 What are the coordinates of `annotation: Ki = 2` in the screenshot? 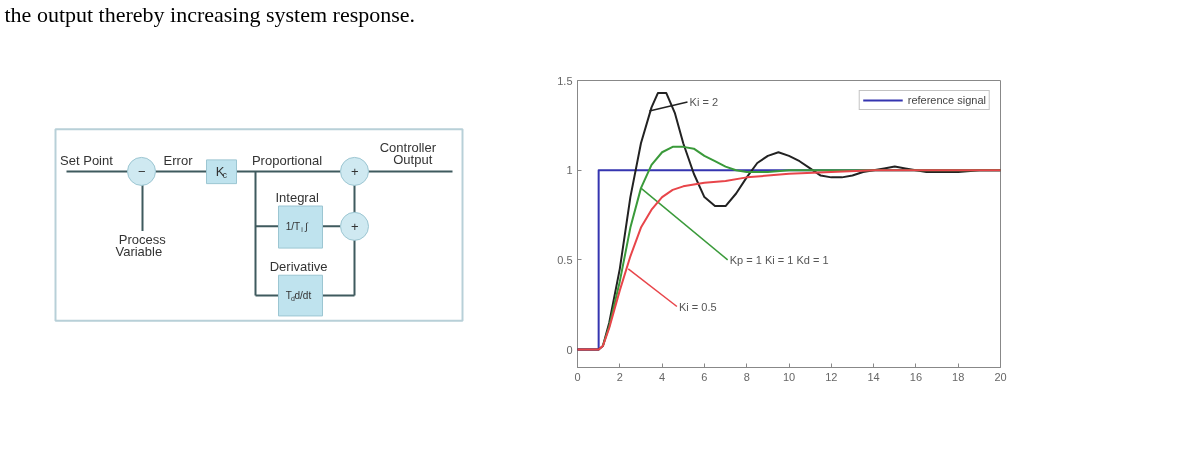 It's located at (704, 102).